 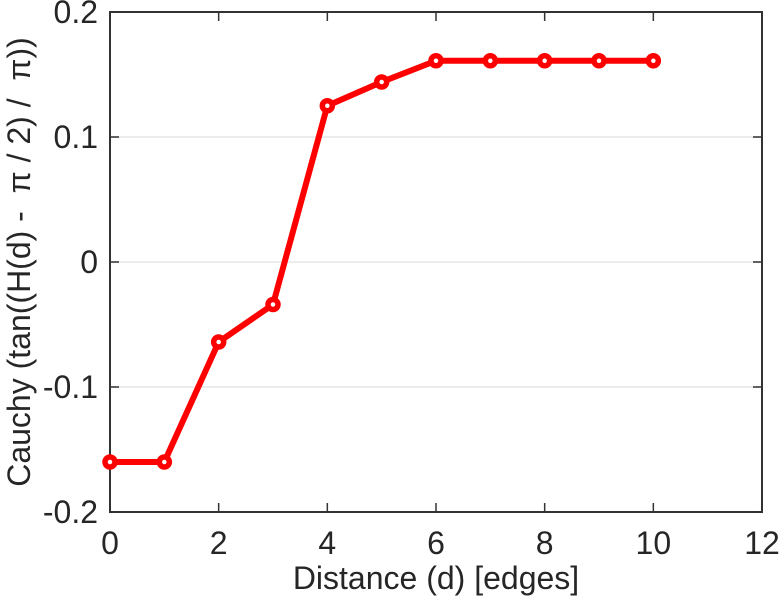 I want to click on x-tick-label: 0, so click(x=110, y=543).